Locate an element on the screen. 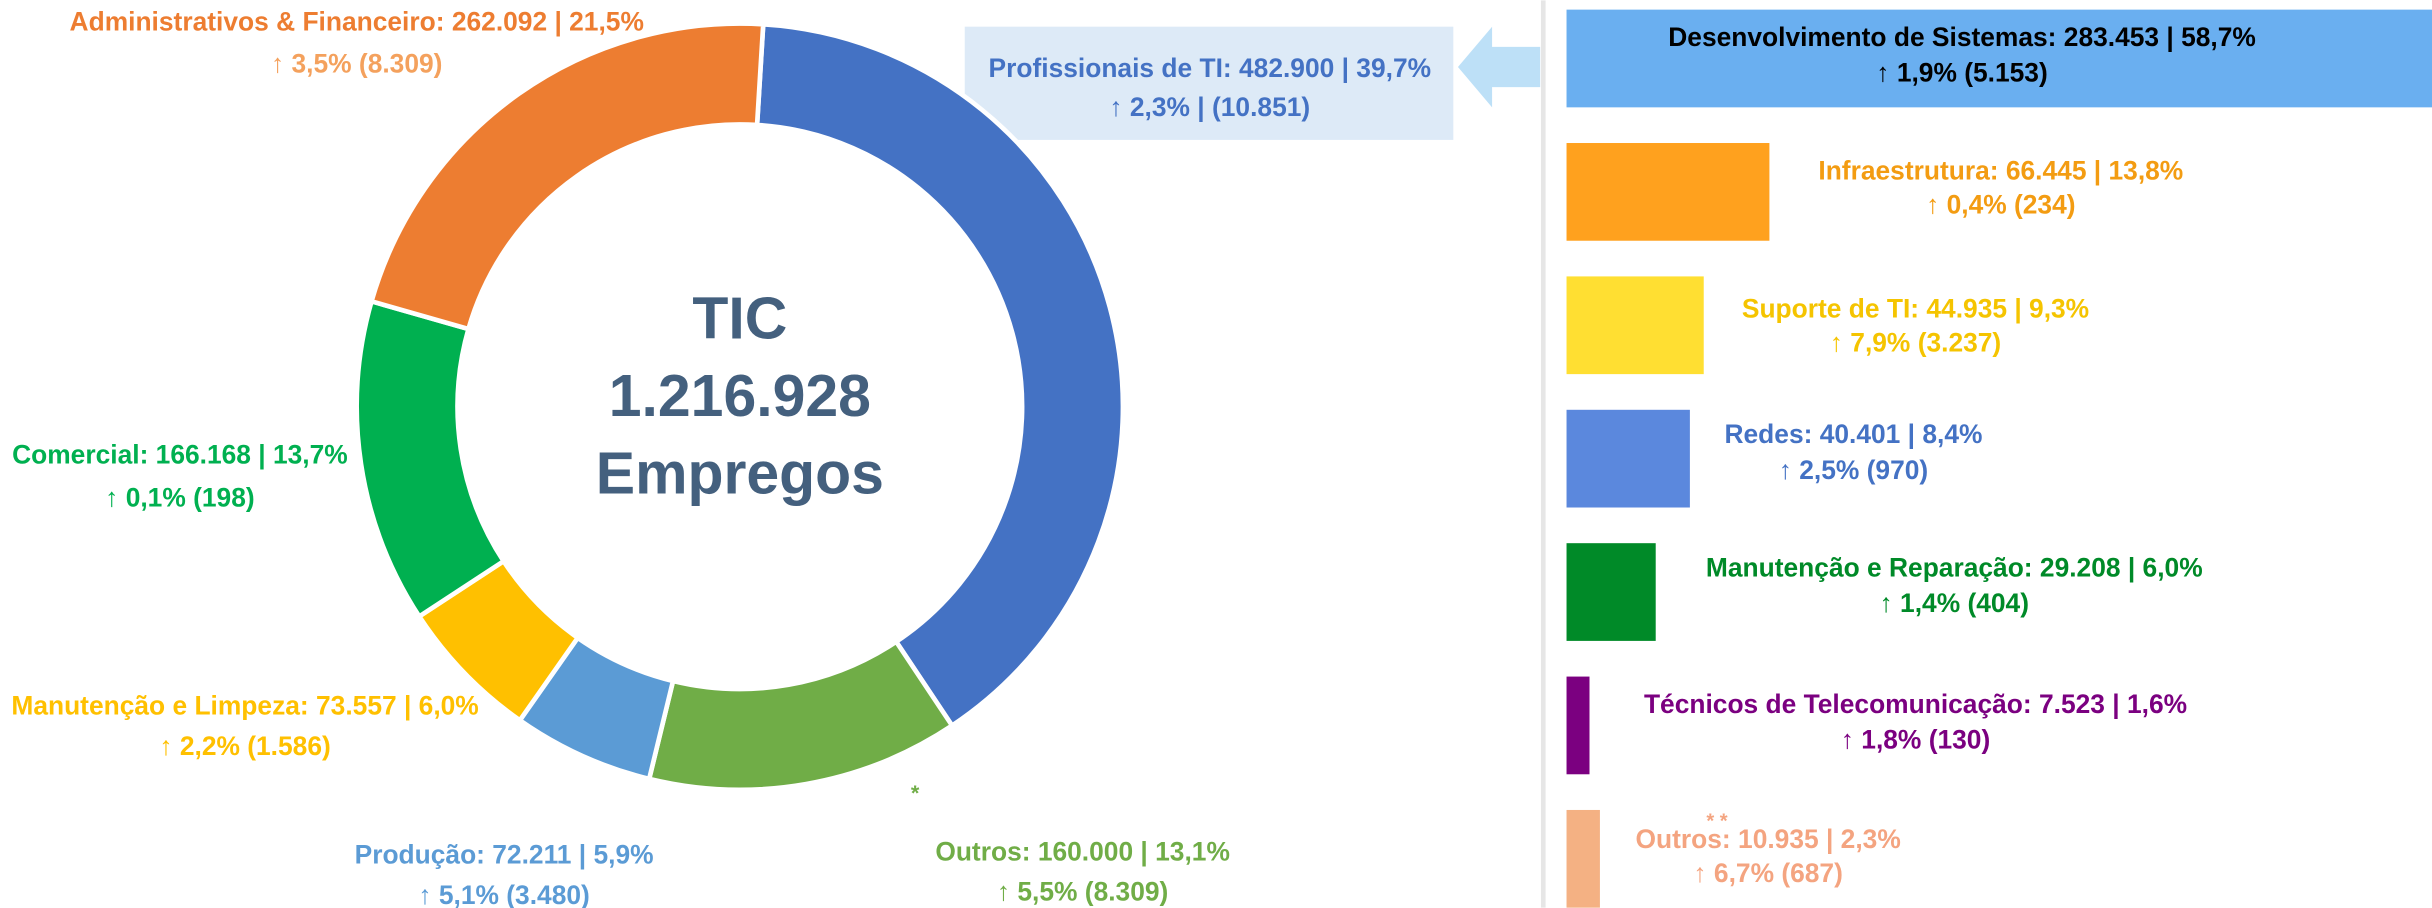 This screenshot has width=2432, height=908. slice-growth: ↑ 5,5% (8.309) is located at coordinates (1082, 892).